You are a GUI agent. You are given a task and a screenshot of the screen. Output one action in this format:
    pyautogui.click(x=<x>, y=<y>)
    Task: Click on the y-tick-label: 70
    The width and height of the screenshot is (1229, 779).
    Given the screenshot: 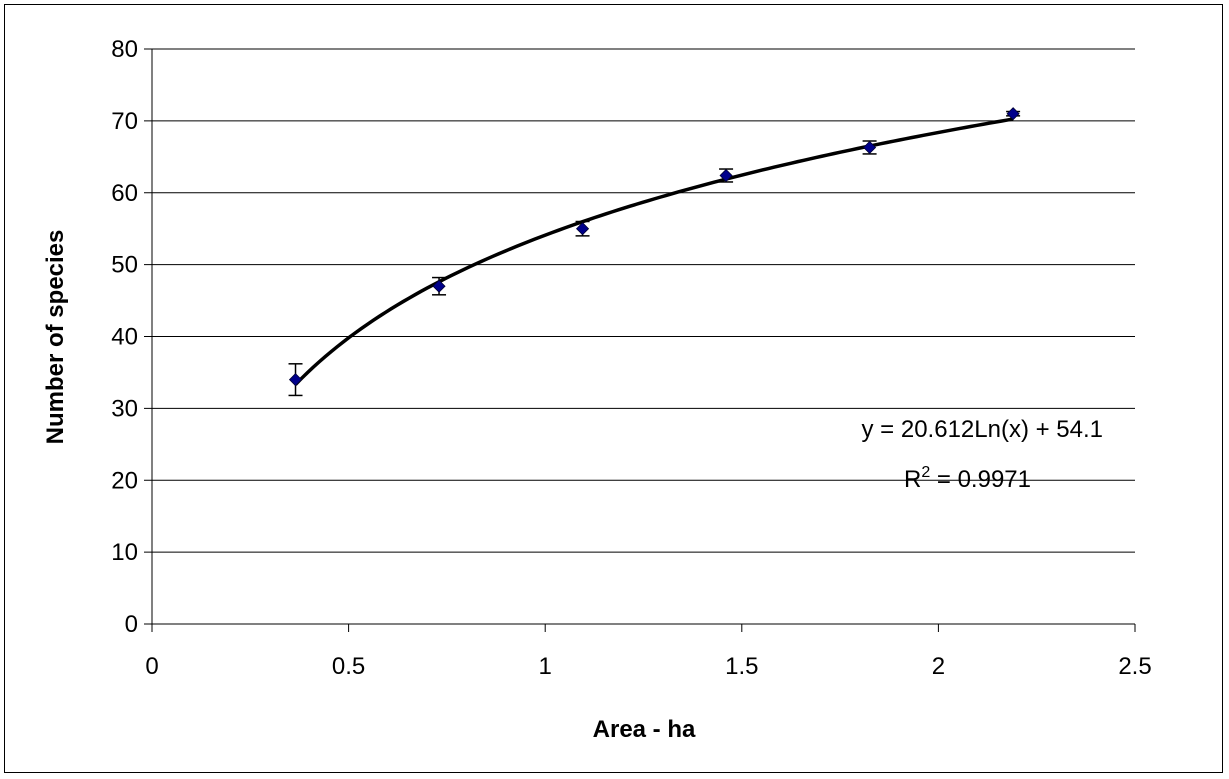 What is the action you would take?
    pyautogui.click(x=124, y=121)
    